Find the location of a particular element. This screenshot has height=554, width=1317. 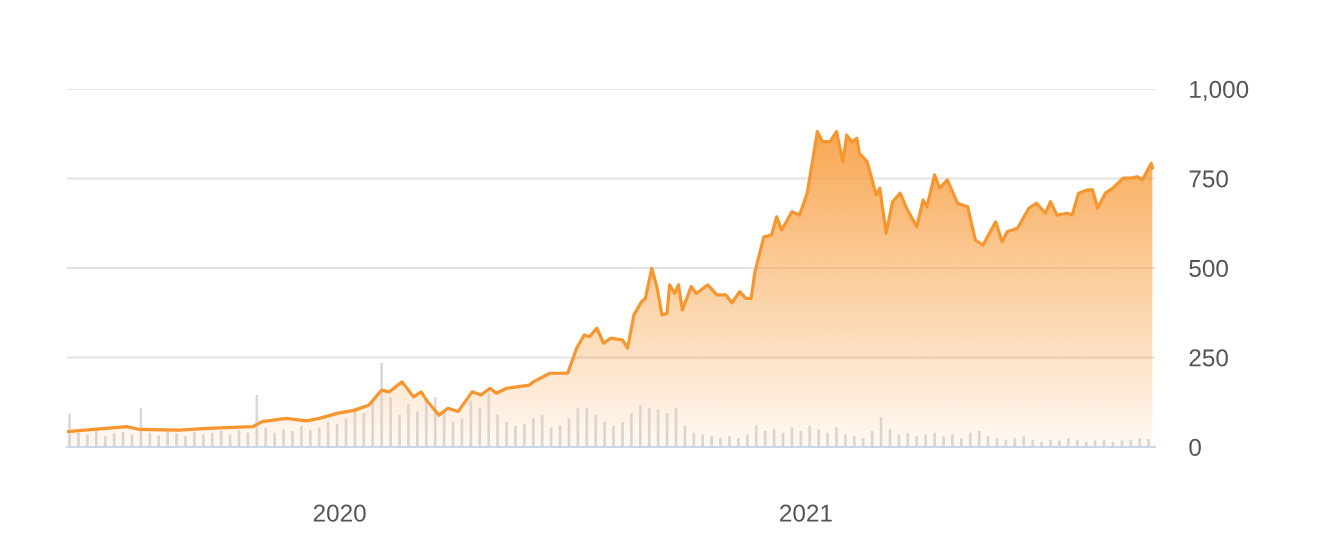

y-tick-label: 1,000 is located at coordinates (1219, 90).